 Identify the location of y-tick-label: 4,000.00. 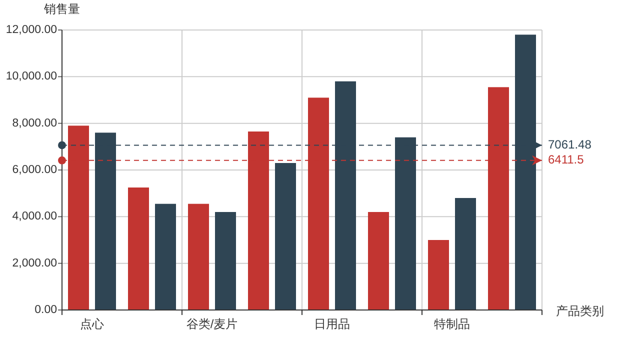
(34, 216).